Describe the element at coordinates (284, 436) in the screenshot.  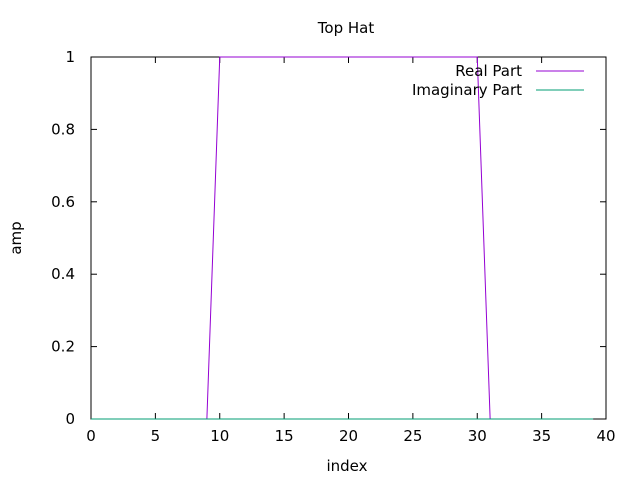
I see `x-tick-label: 15` at that location.